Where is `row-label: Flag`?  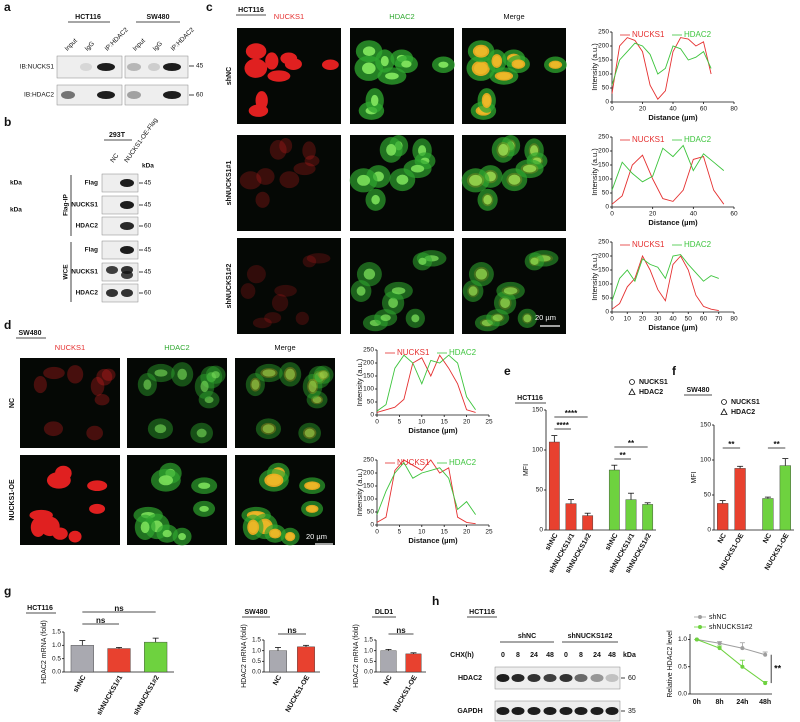
row-label: Flag is located at coordinates (91, 250).